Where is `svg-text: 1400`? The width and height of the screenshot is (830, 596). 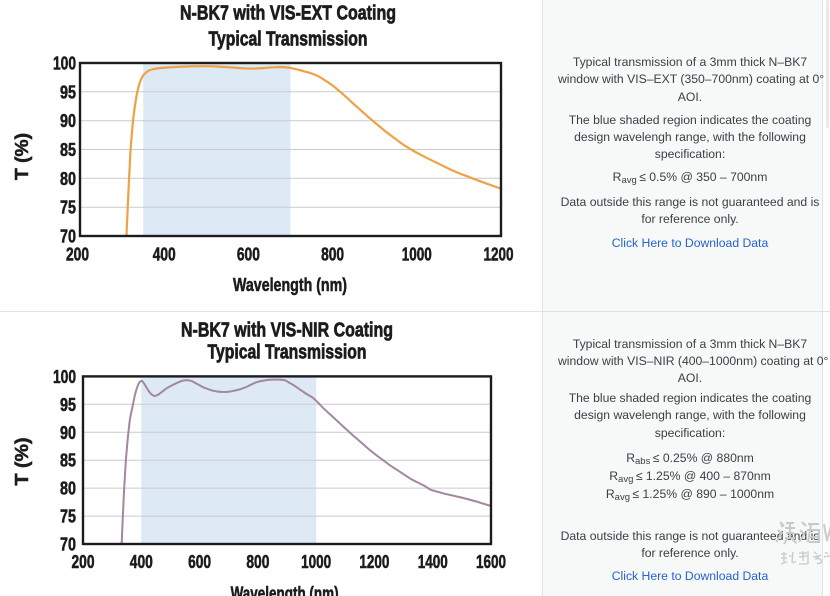 svg-text: 1400 is located at coordinates (433, 562).